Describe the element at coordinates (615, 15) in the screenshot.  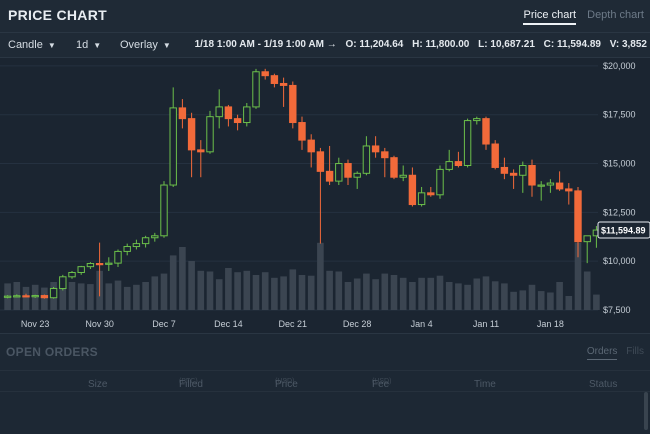
I see `tab-depth-chart: Depth chart` at that location.